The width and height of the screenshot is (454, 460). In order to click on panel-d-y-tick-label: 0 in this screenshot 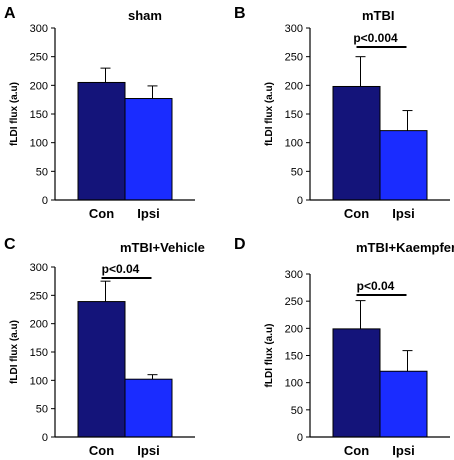, I will do `click(300, 438)`.